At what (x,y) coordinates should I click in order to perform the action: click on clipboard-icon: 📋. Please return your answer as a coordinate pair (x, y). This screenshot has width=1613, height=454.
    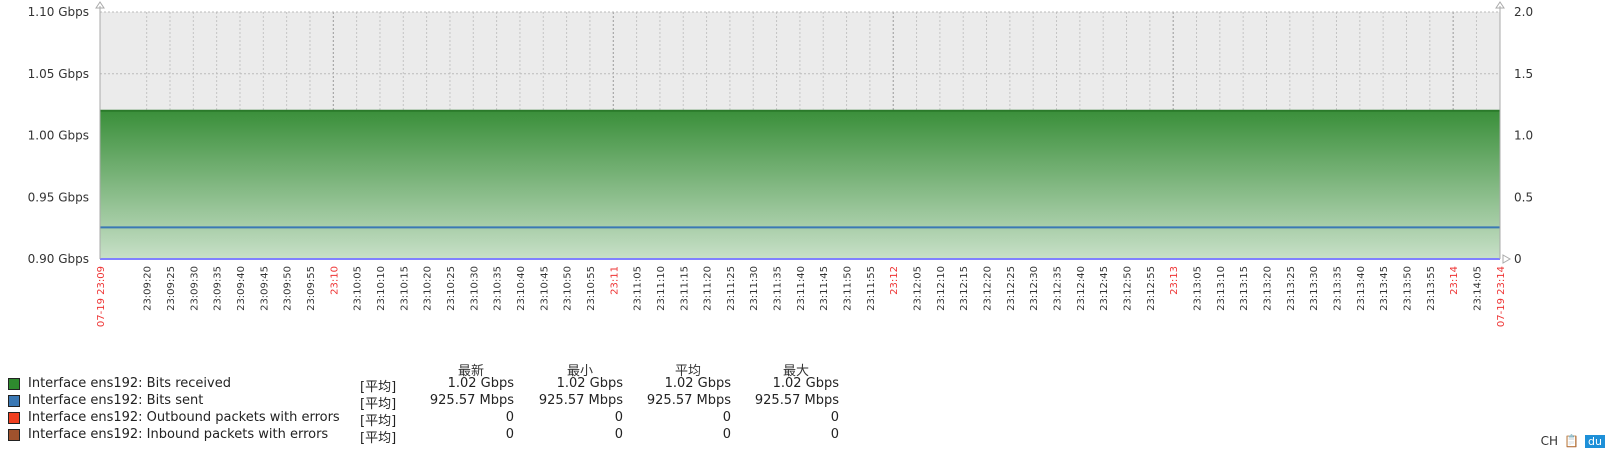
    Looking at the image, I should click on (1572, 441).